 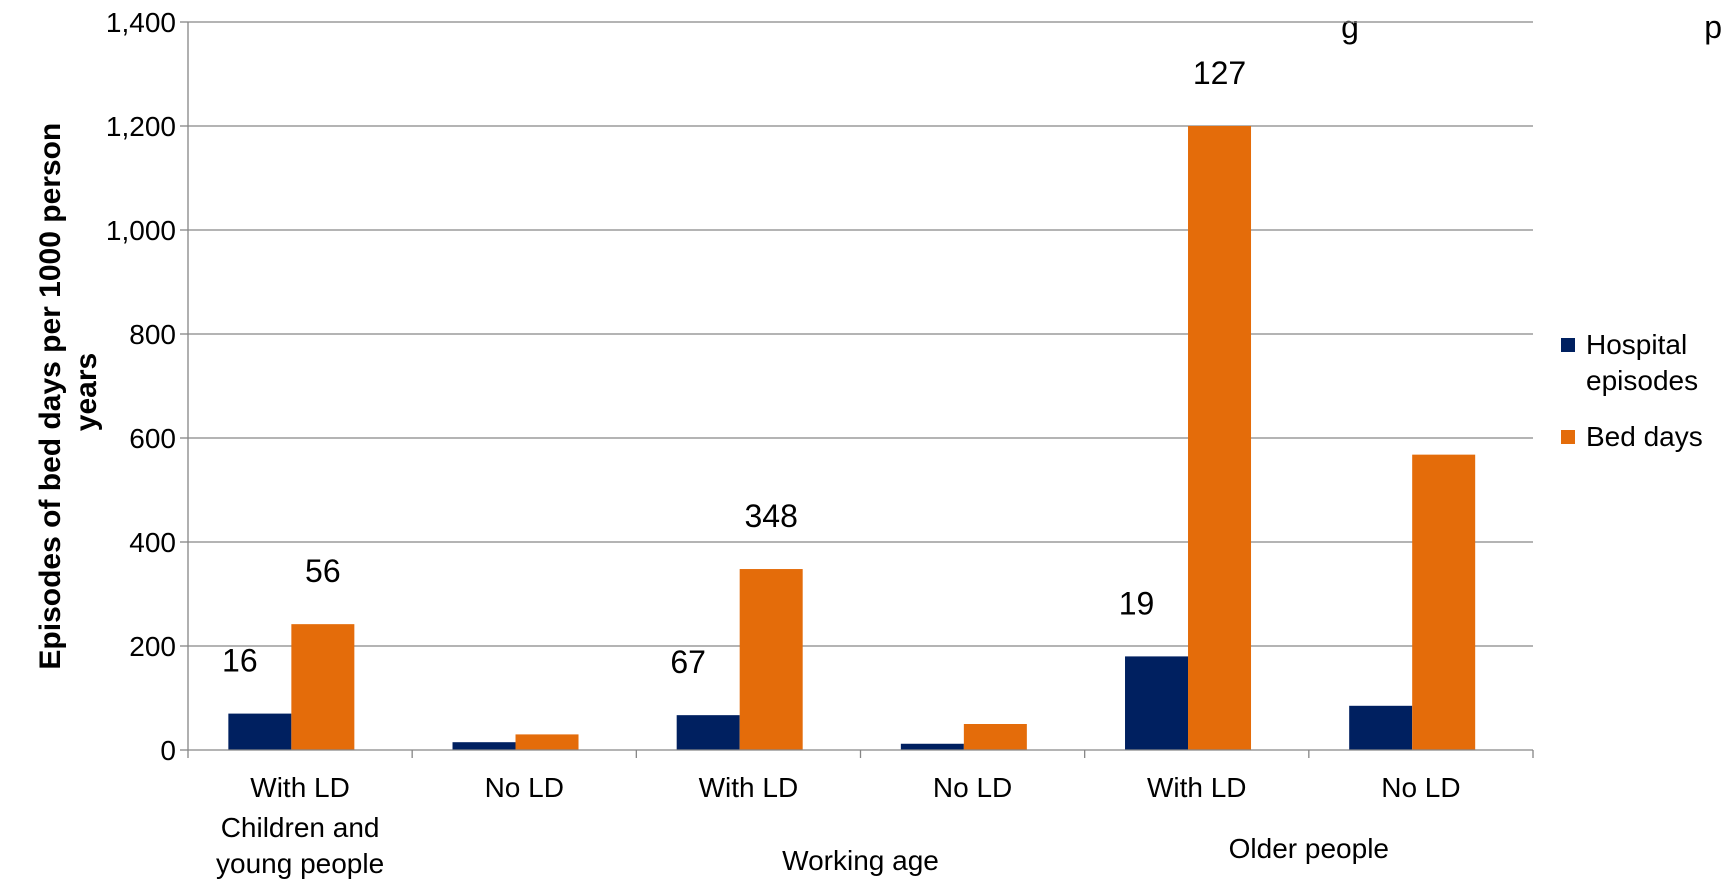 I want to click on data-label: 127, so click(x=1219, y=73).